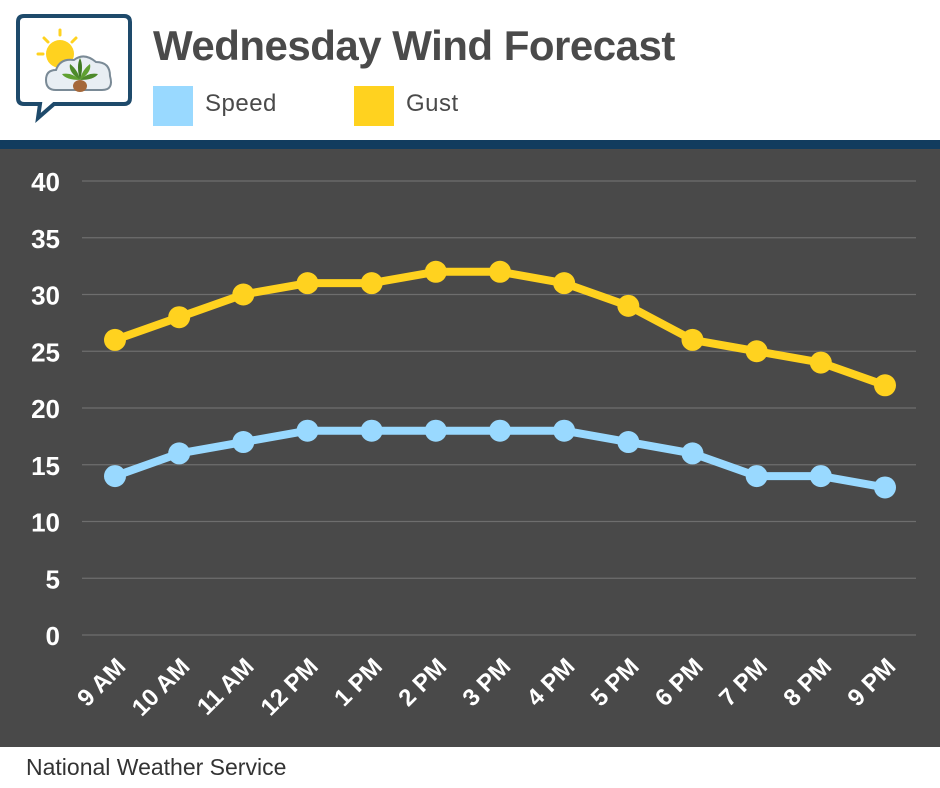  I want to click on series-gust, so click(500, 328).